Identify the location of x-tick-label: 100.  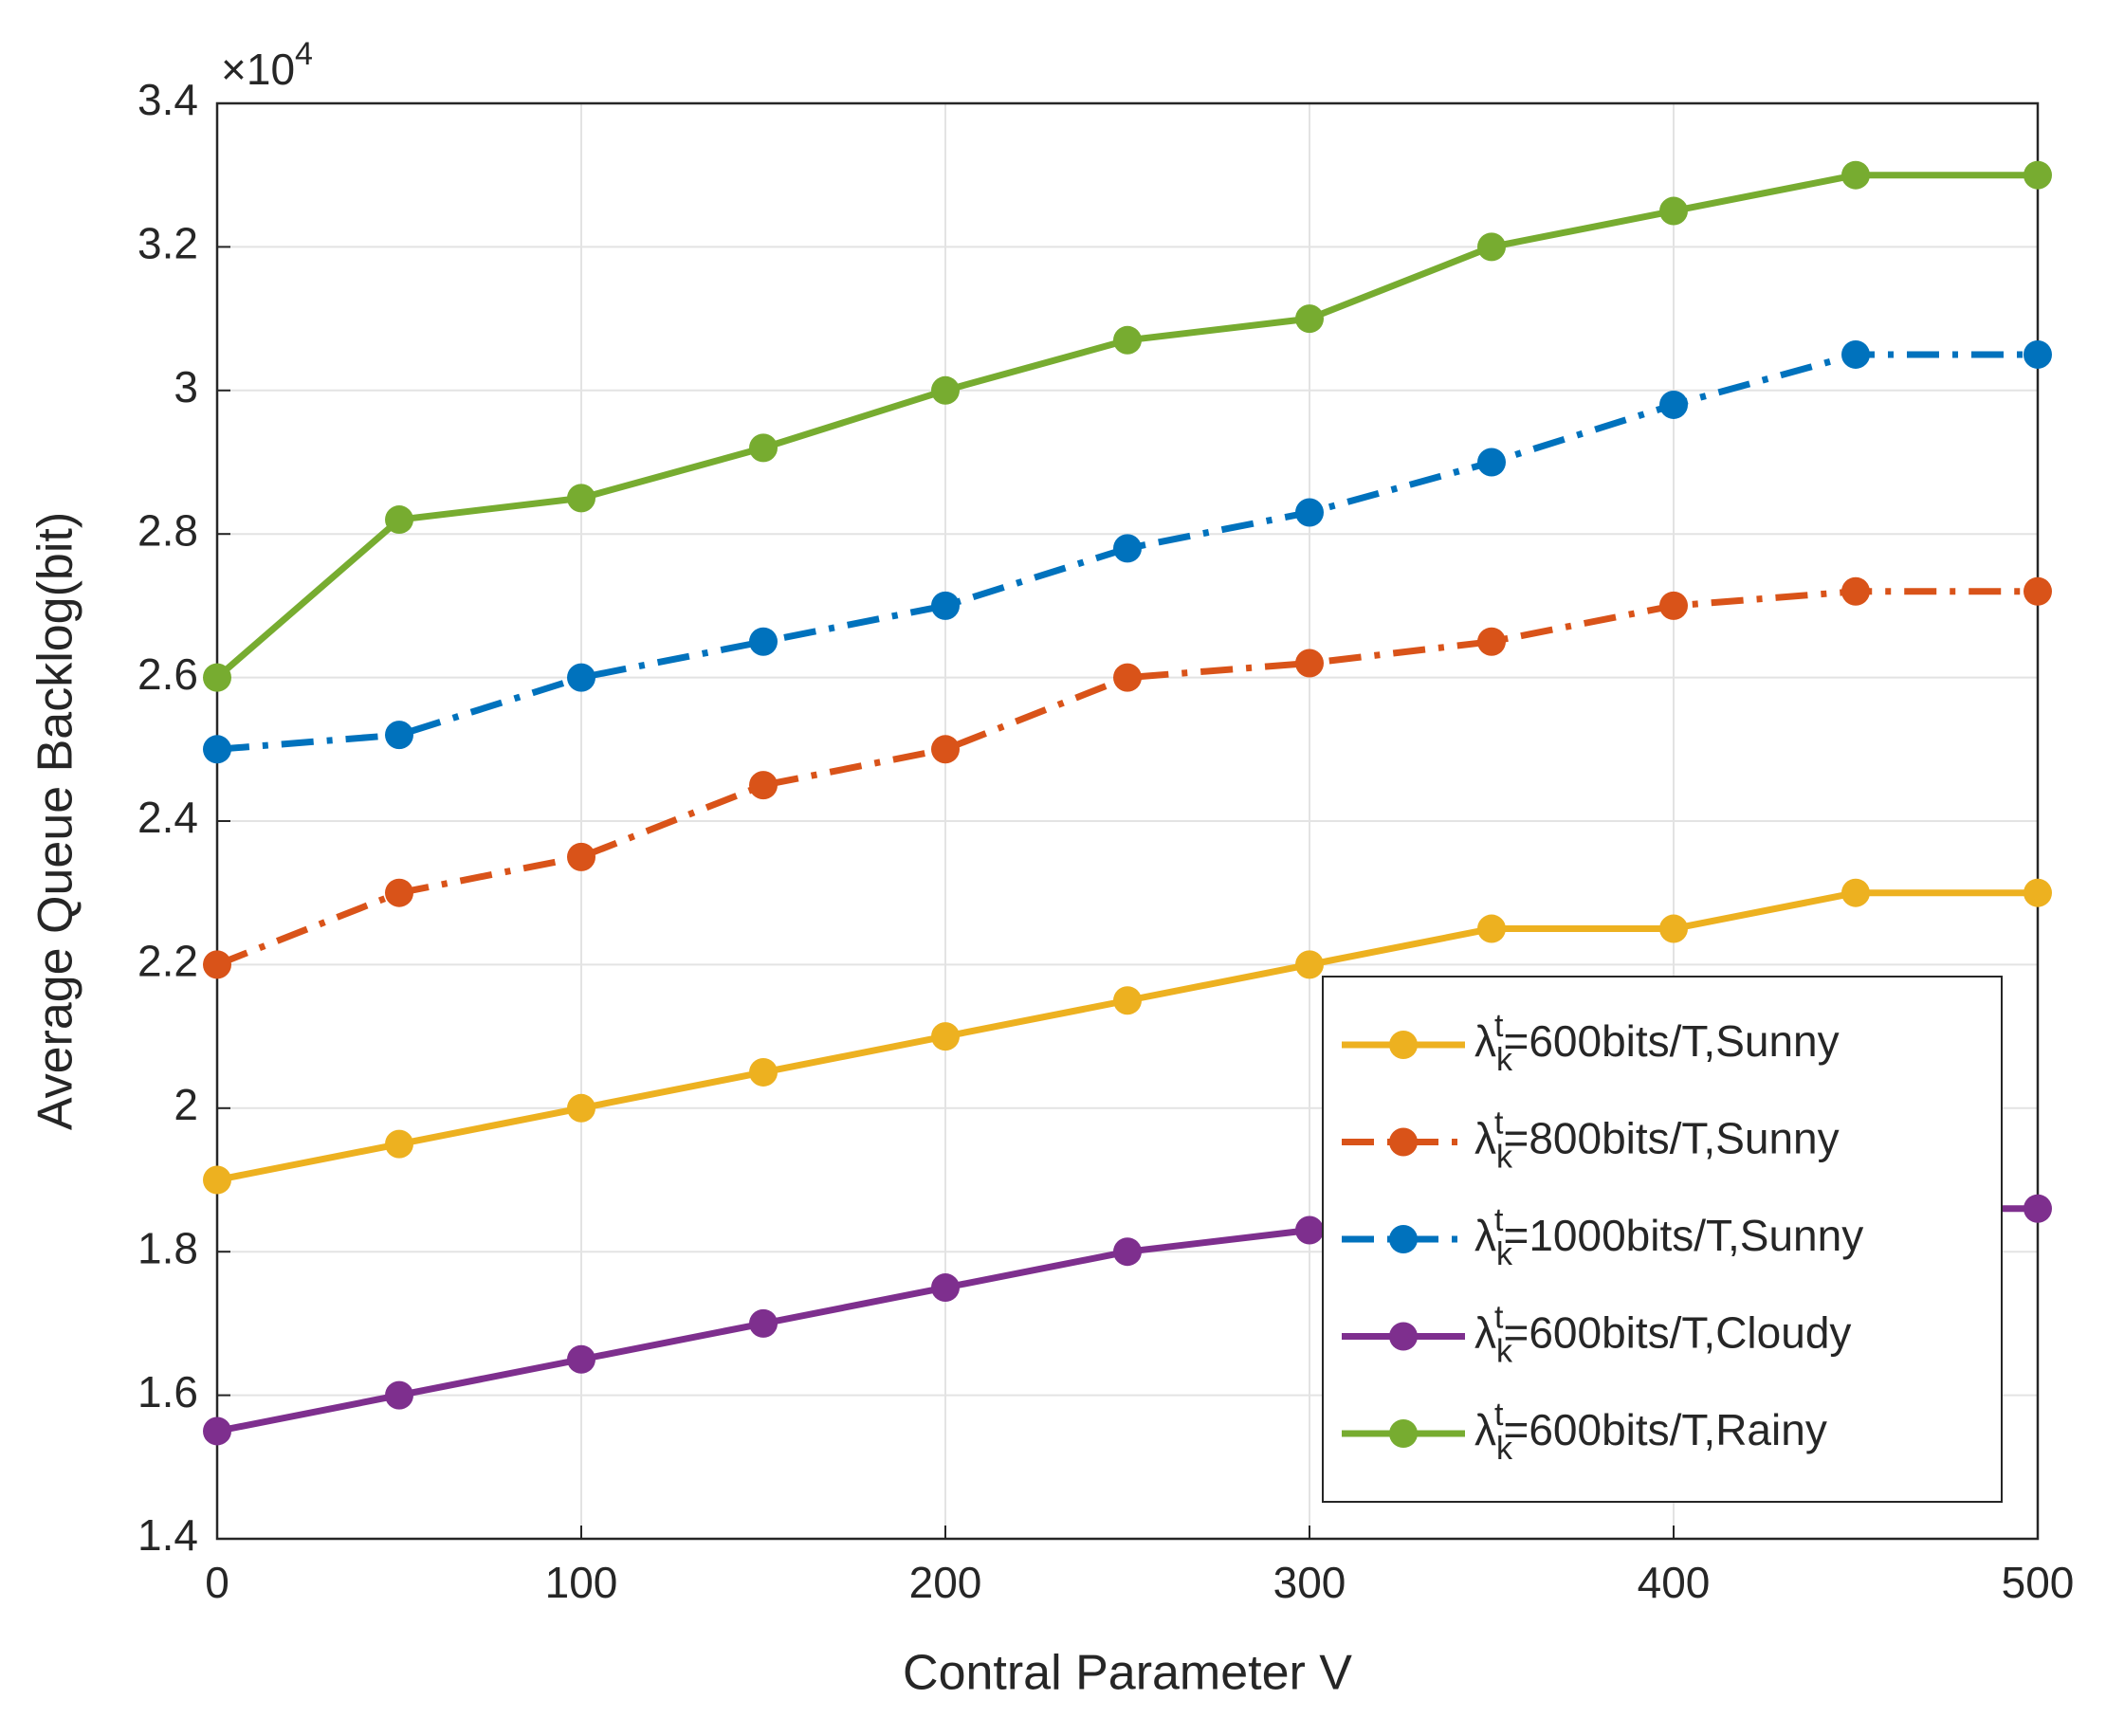
(581, 1582).